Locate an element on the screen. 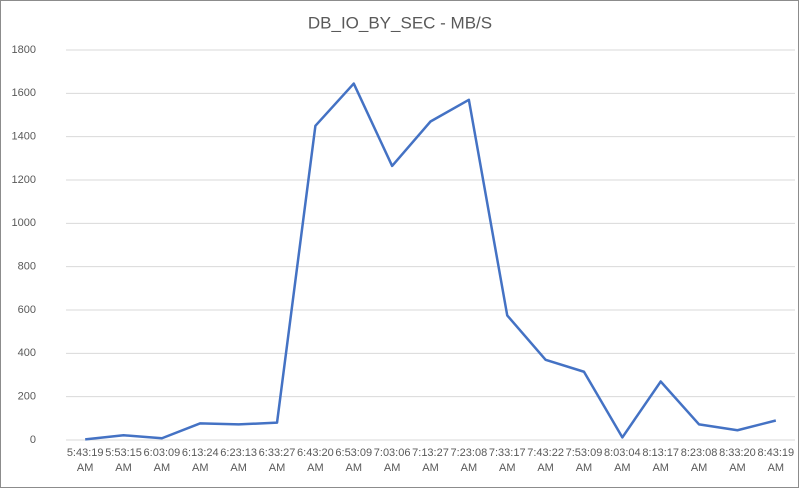 The width and height of the screenshot is (799, 488). y-tick-label: 1800 is located at coordinates (24, 50).